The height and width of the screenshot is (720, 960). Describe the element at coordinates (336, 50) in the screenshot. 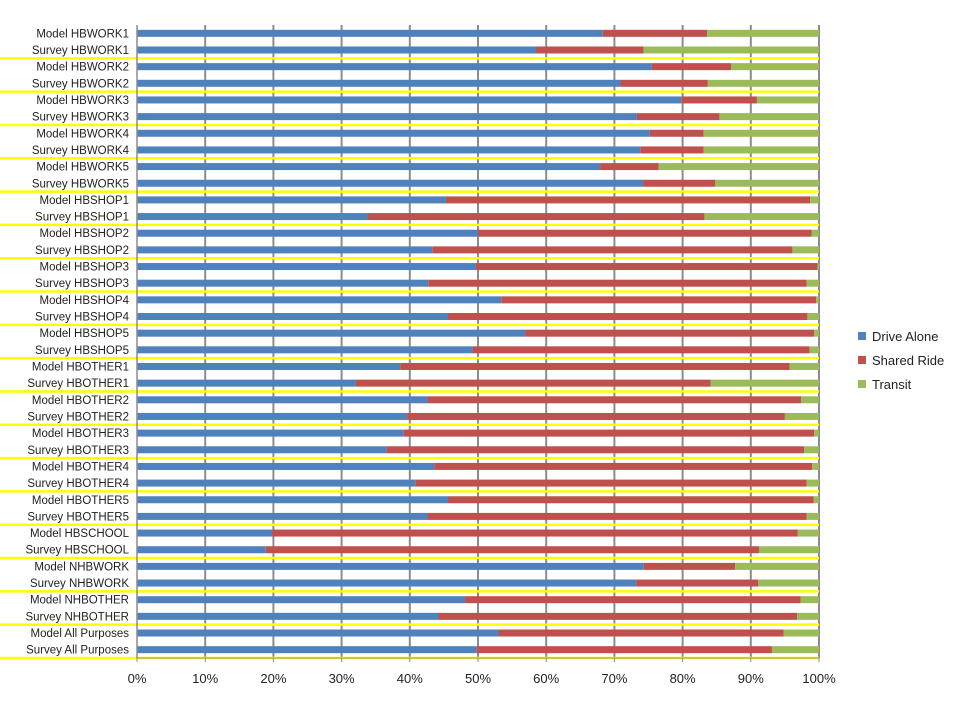

I see `bar-drive-alone-survey-hbwork1` at that location.